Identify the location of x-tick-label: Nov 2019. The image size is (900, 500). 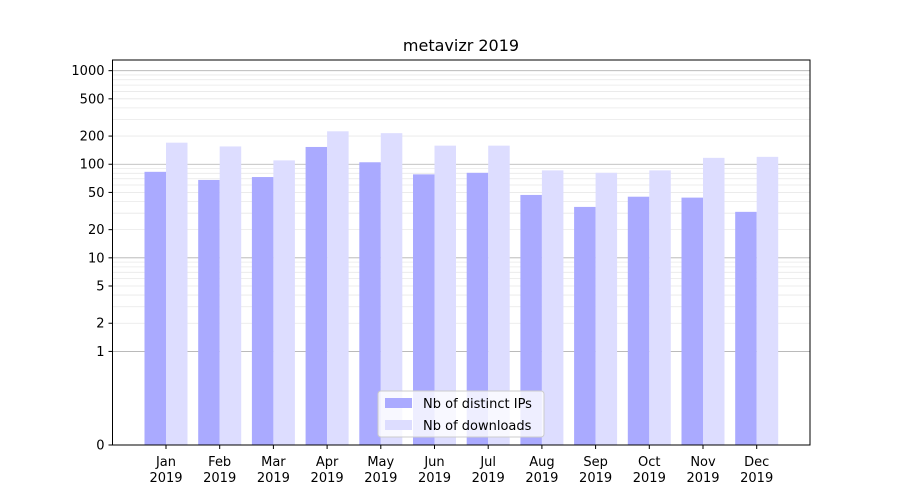
(702, 470).